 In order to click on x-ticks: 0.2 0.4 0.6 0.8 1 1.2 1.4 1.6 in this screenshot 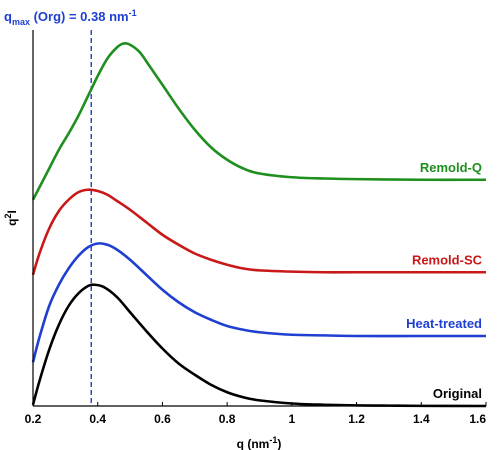, I will do `click(256, 414)`.